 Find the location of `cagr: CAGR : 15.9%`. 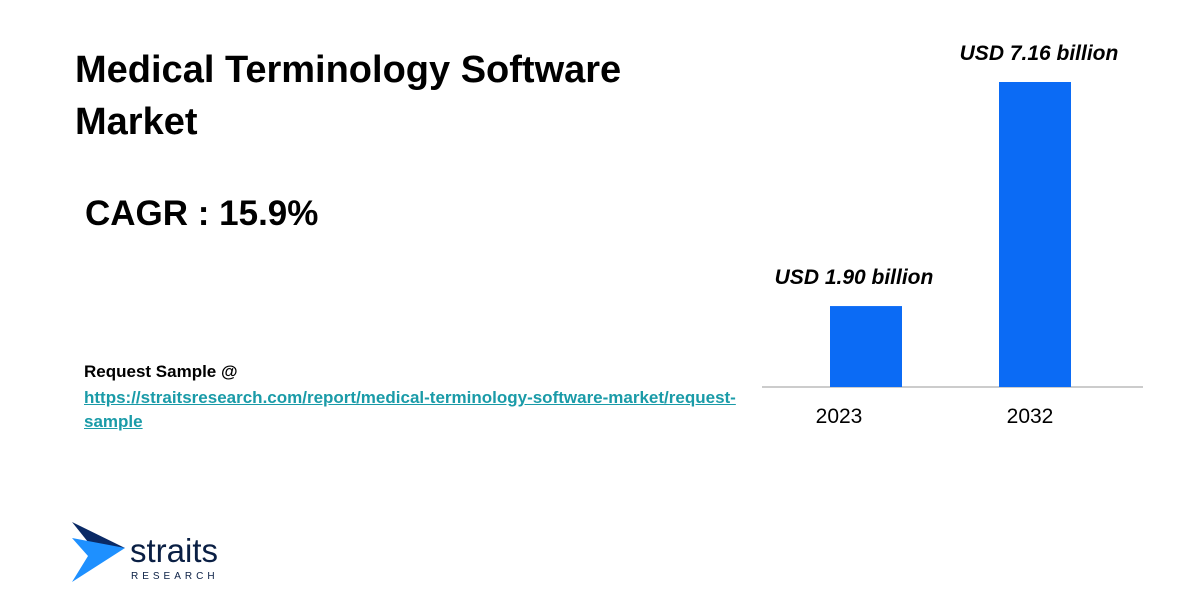

cagr: CAGR : 15.9% is located at coordinates (202, 213).